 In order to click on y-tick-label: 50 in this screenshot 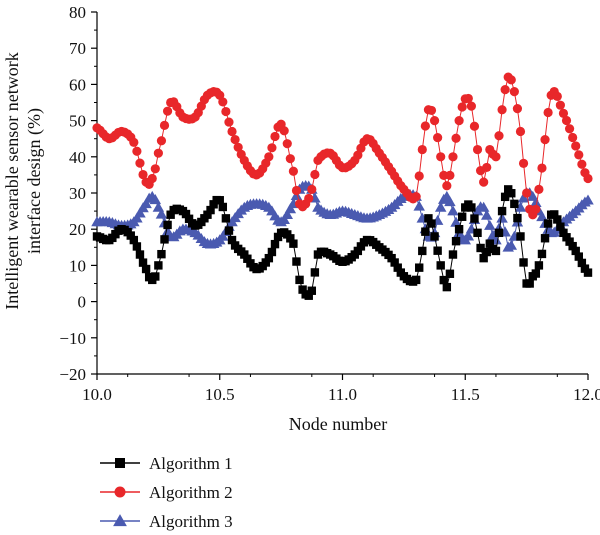, I will do `click(77, 121)`.